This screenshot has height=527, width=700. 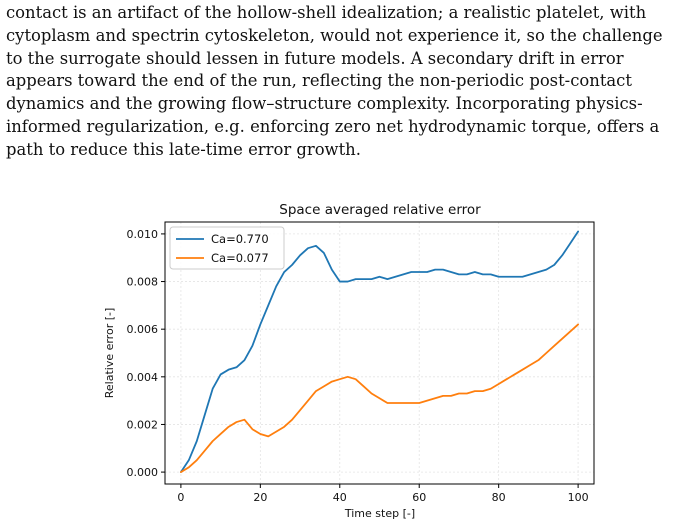 I want to click on x-tick-label: 100, so click(x=578, y=497).